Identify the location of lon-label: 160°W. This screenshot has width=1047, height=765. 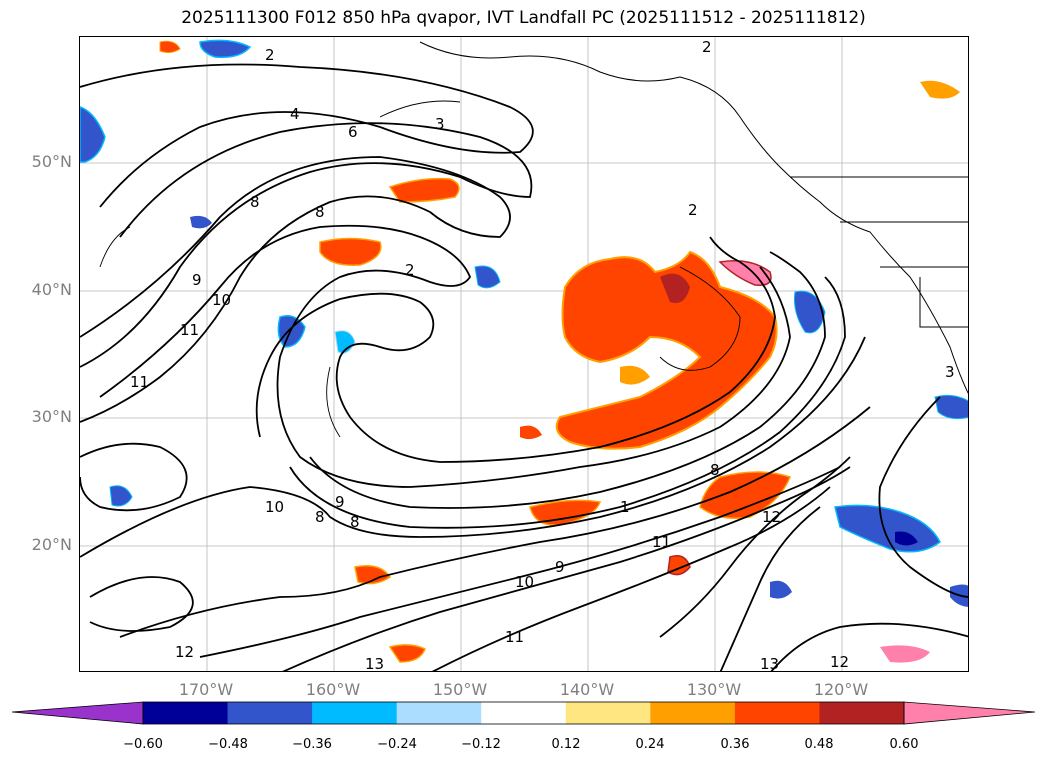
(333, 689).